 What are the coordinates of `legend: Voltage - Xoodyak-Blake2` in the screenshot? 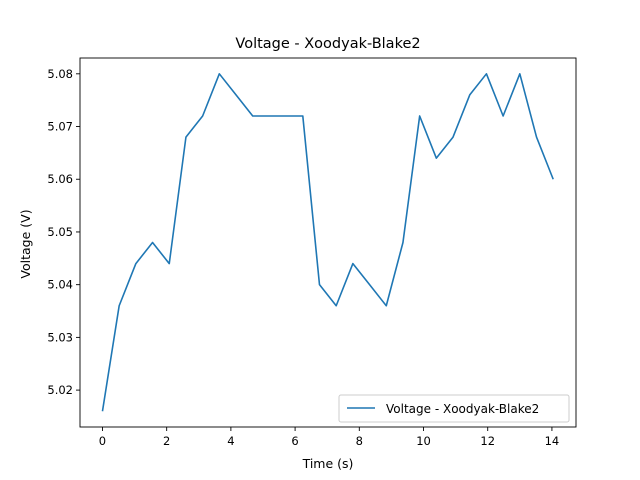 It's located at (454, 408).